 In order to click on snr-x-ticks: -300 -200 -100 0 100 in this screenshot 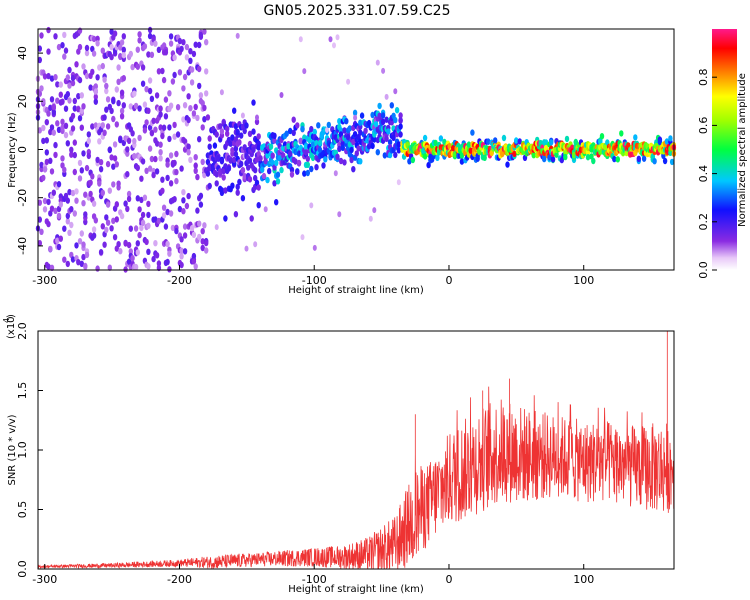, I will do `click(313, 575)`.